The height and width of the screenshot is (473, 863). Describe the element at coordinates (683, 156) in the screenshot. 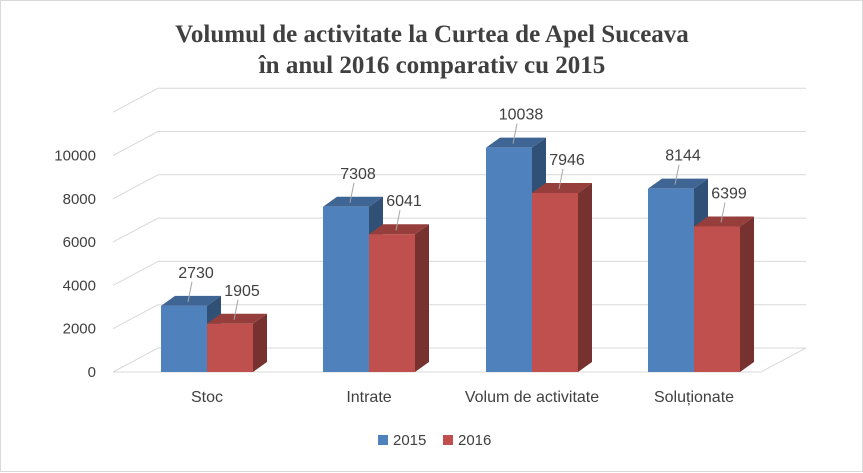

I see `data-label: 8144` at that location.